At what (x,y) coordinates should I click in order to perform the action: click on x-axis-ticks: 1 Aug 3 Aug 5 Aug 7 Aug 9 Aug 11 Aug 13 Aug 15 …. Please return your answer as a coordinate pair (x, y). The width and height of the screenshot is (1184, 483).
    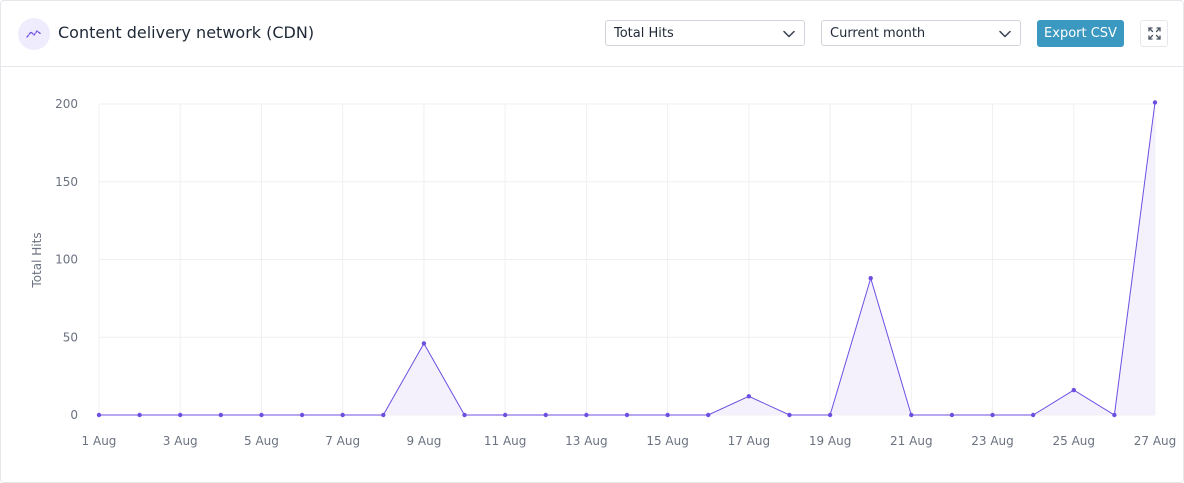
    Looking at the image, I should click on (629, 441).